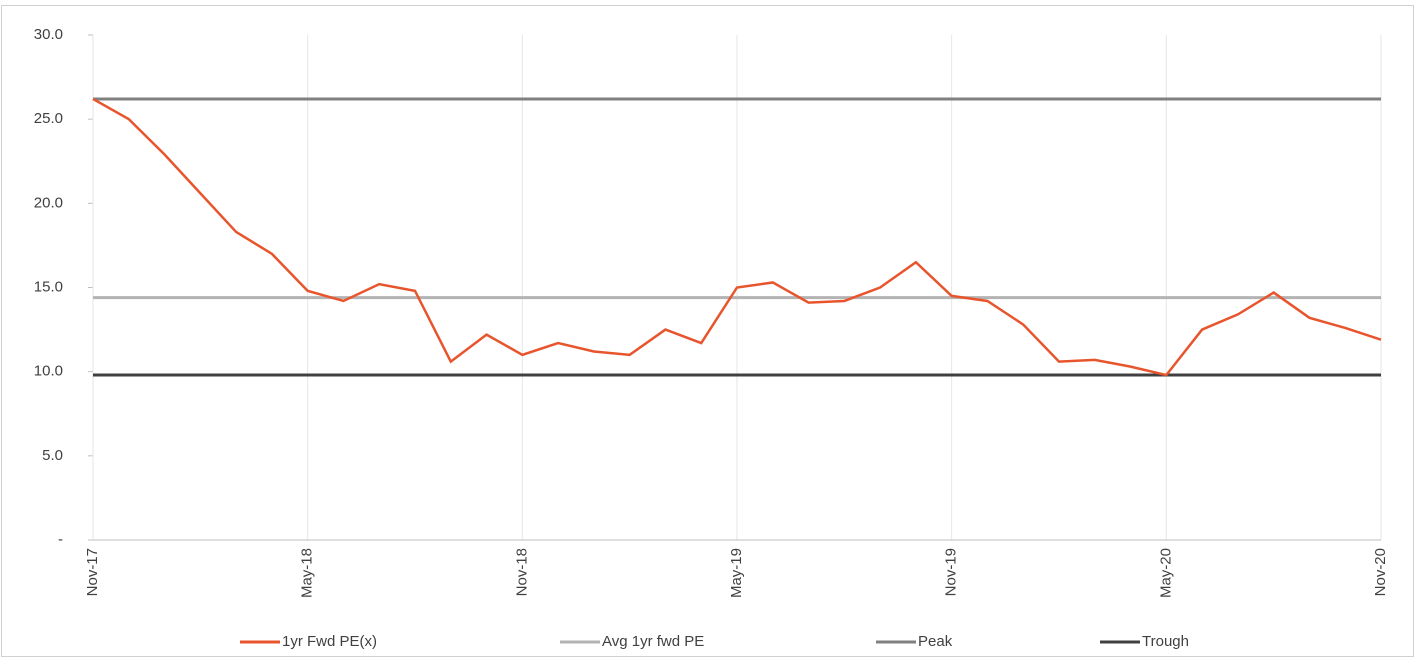  What do you see at coordinates (329, 641) in the screenshot?
I see `legend-label: 1yr Fwd PE(x)` at bounding box center [329, 641].